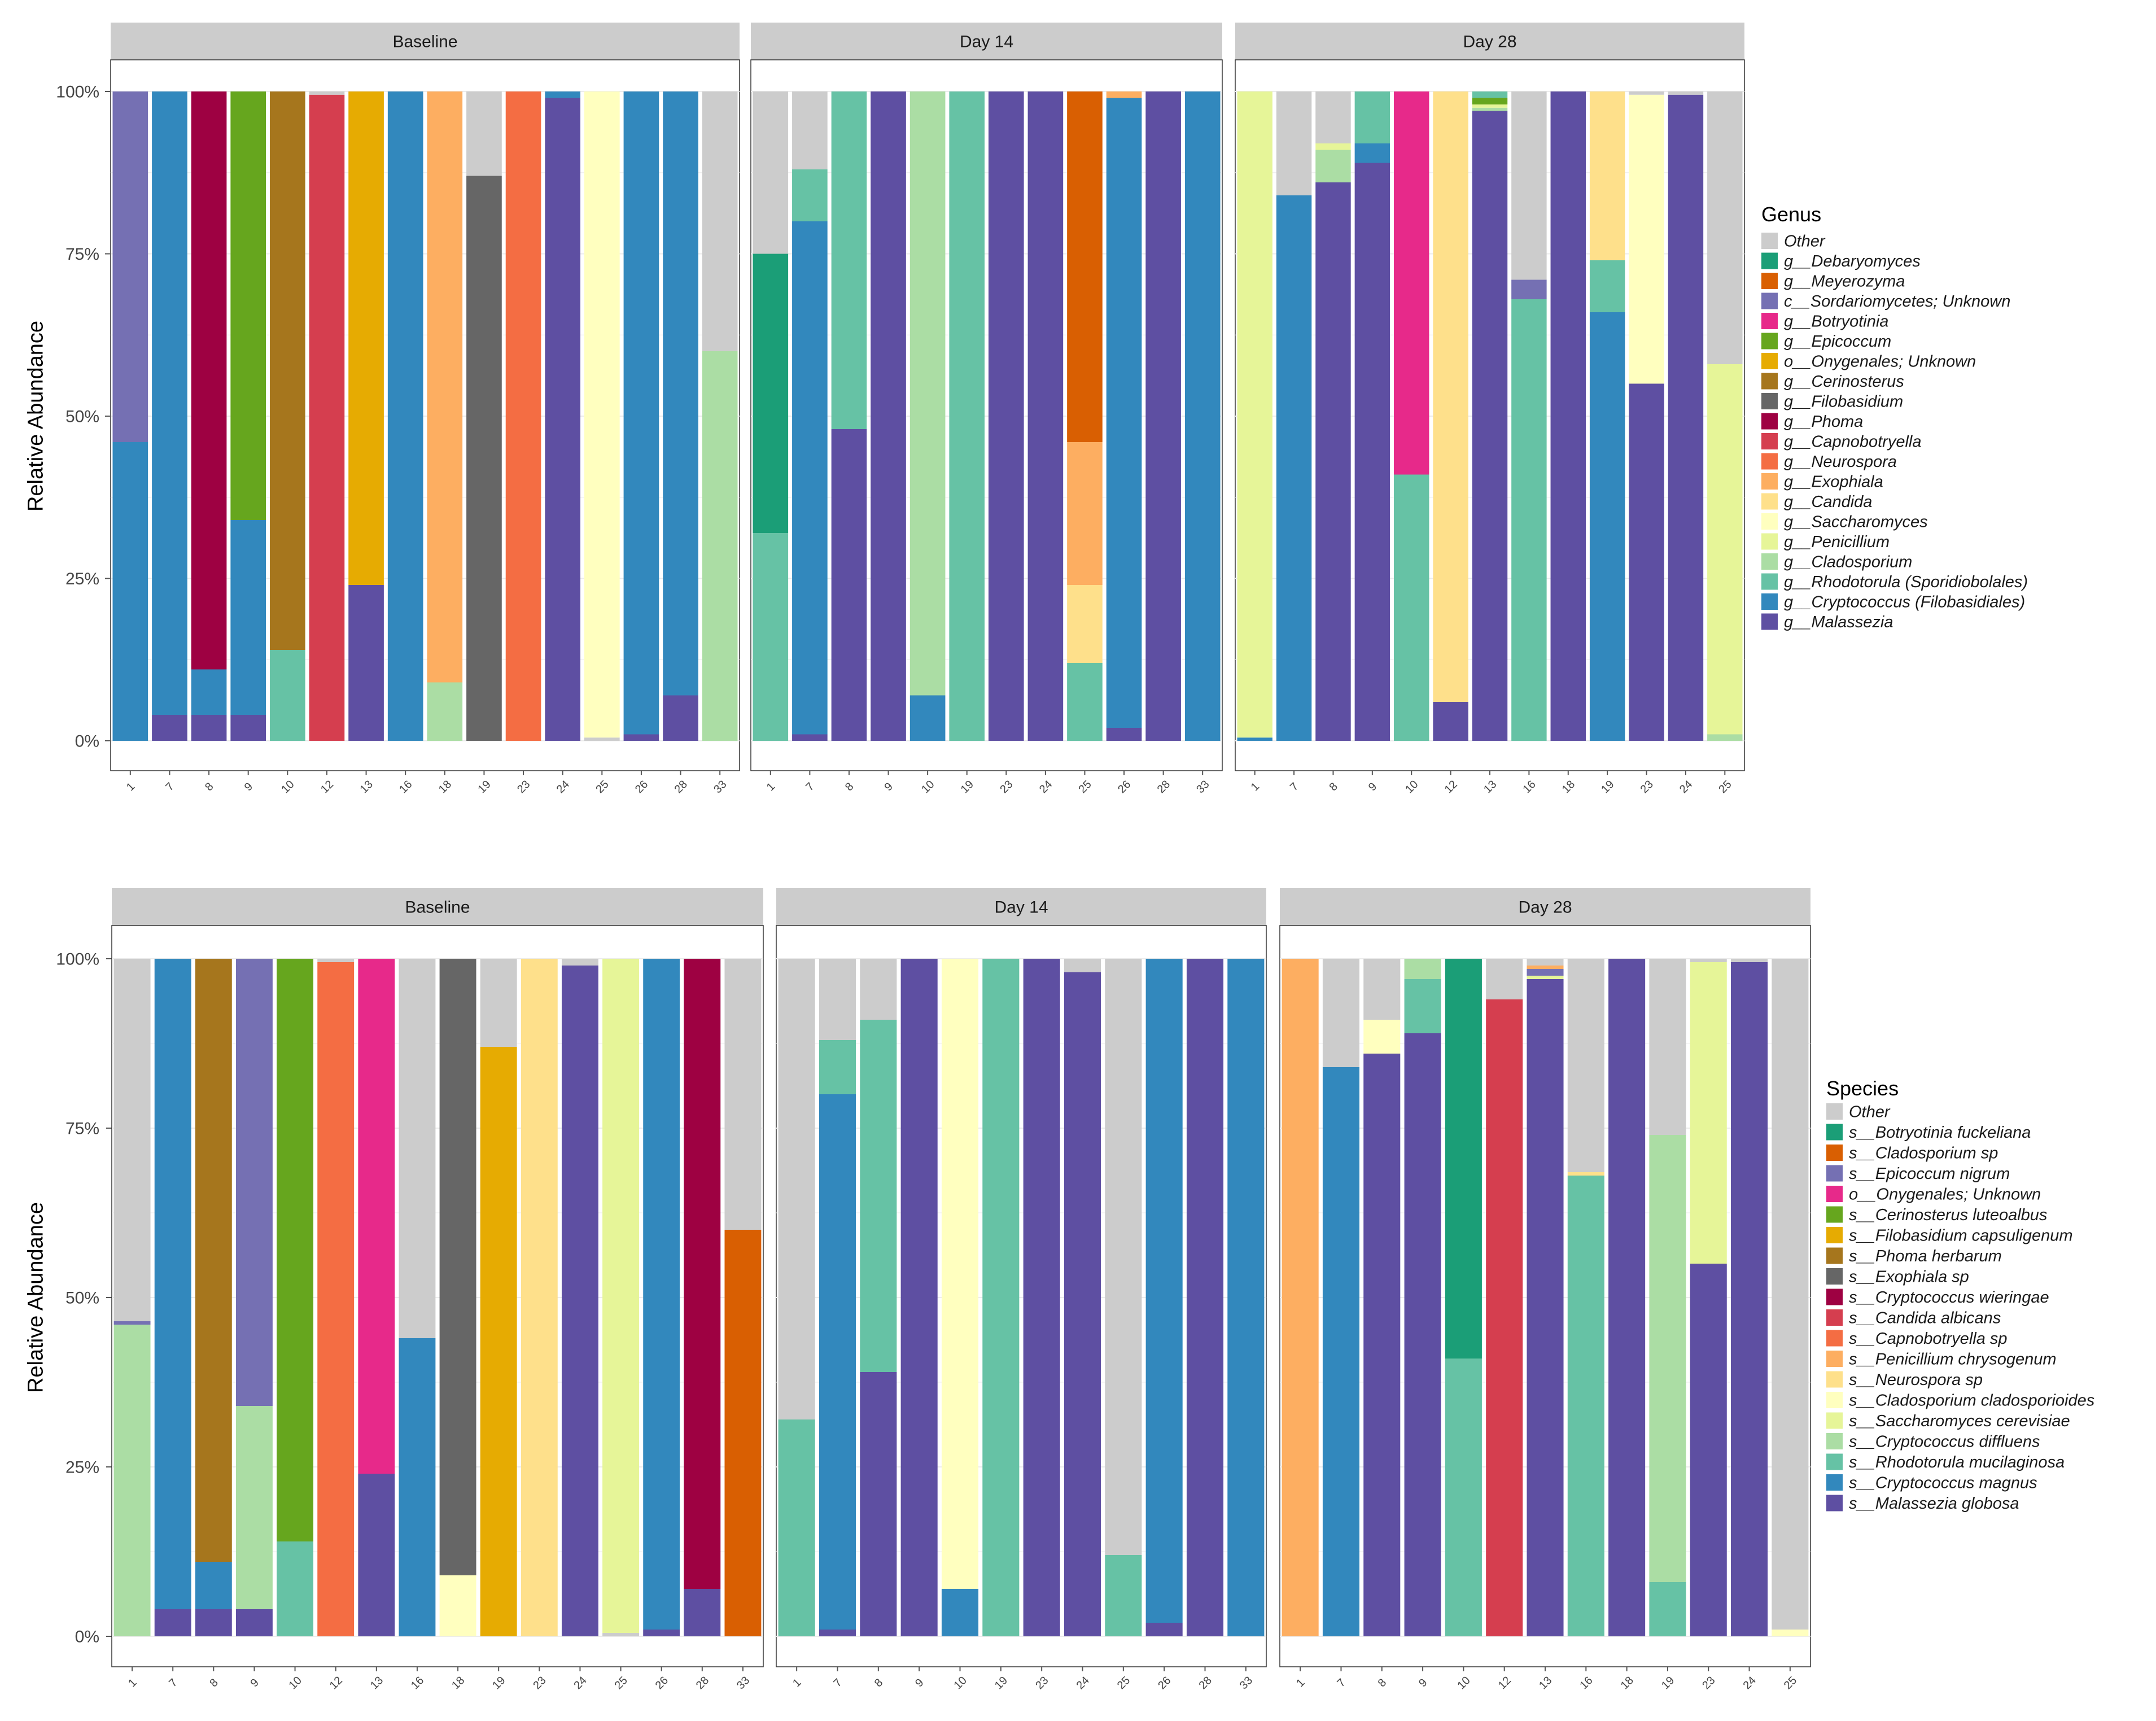  What do you see at coordinates (376, 1216) in the screenshot?
I see `bar-segment-o-onygenales-unknown` at bounding box center [376, 1216].